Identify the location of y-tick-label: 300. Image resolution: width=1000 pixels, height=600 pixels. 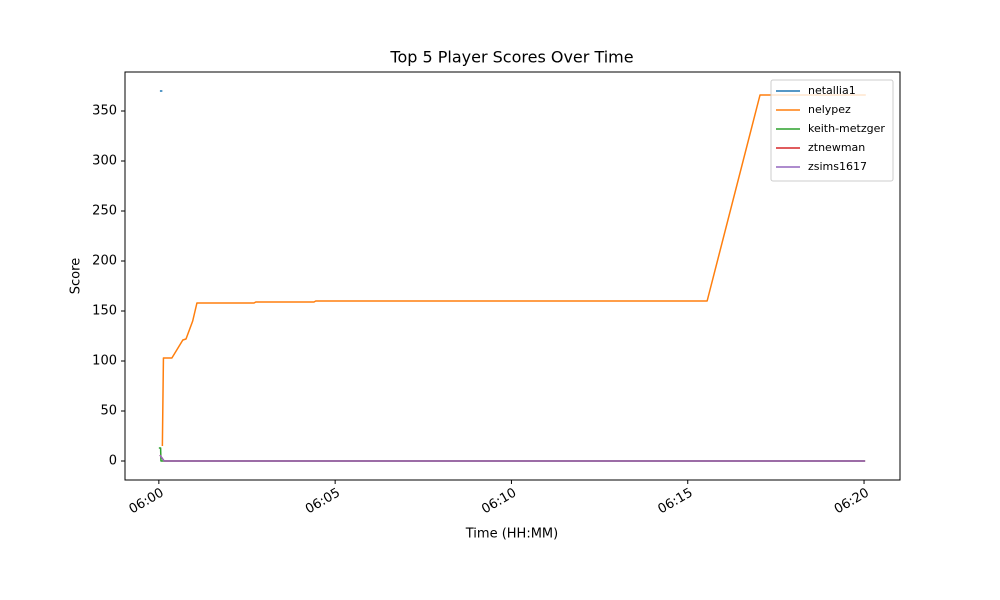
(104, 161).